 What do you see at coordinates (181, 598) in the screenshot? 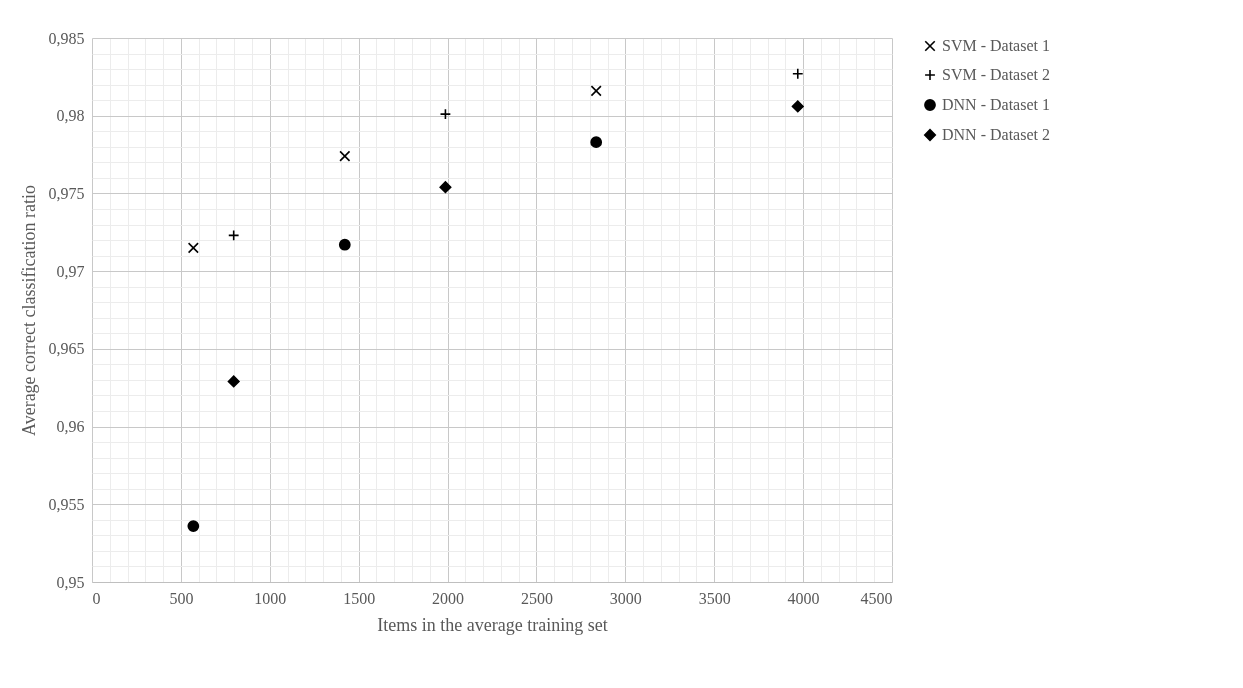
I see `x-tick-label: 500` at bounding box center [181, 598].